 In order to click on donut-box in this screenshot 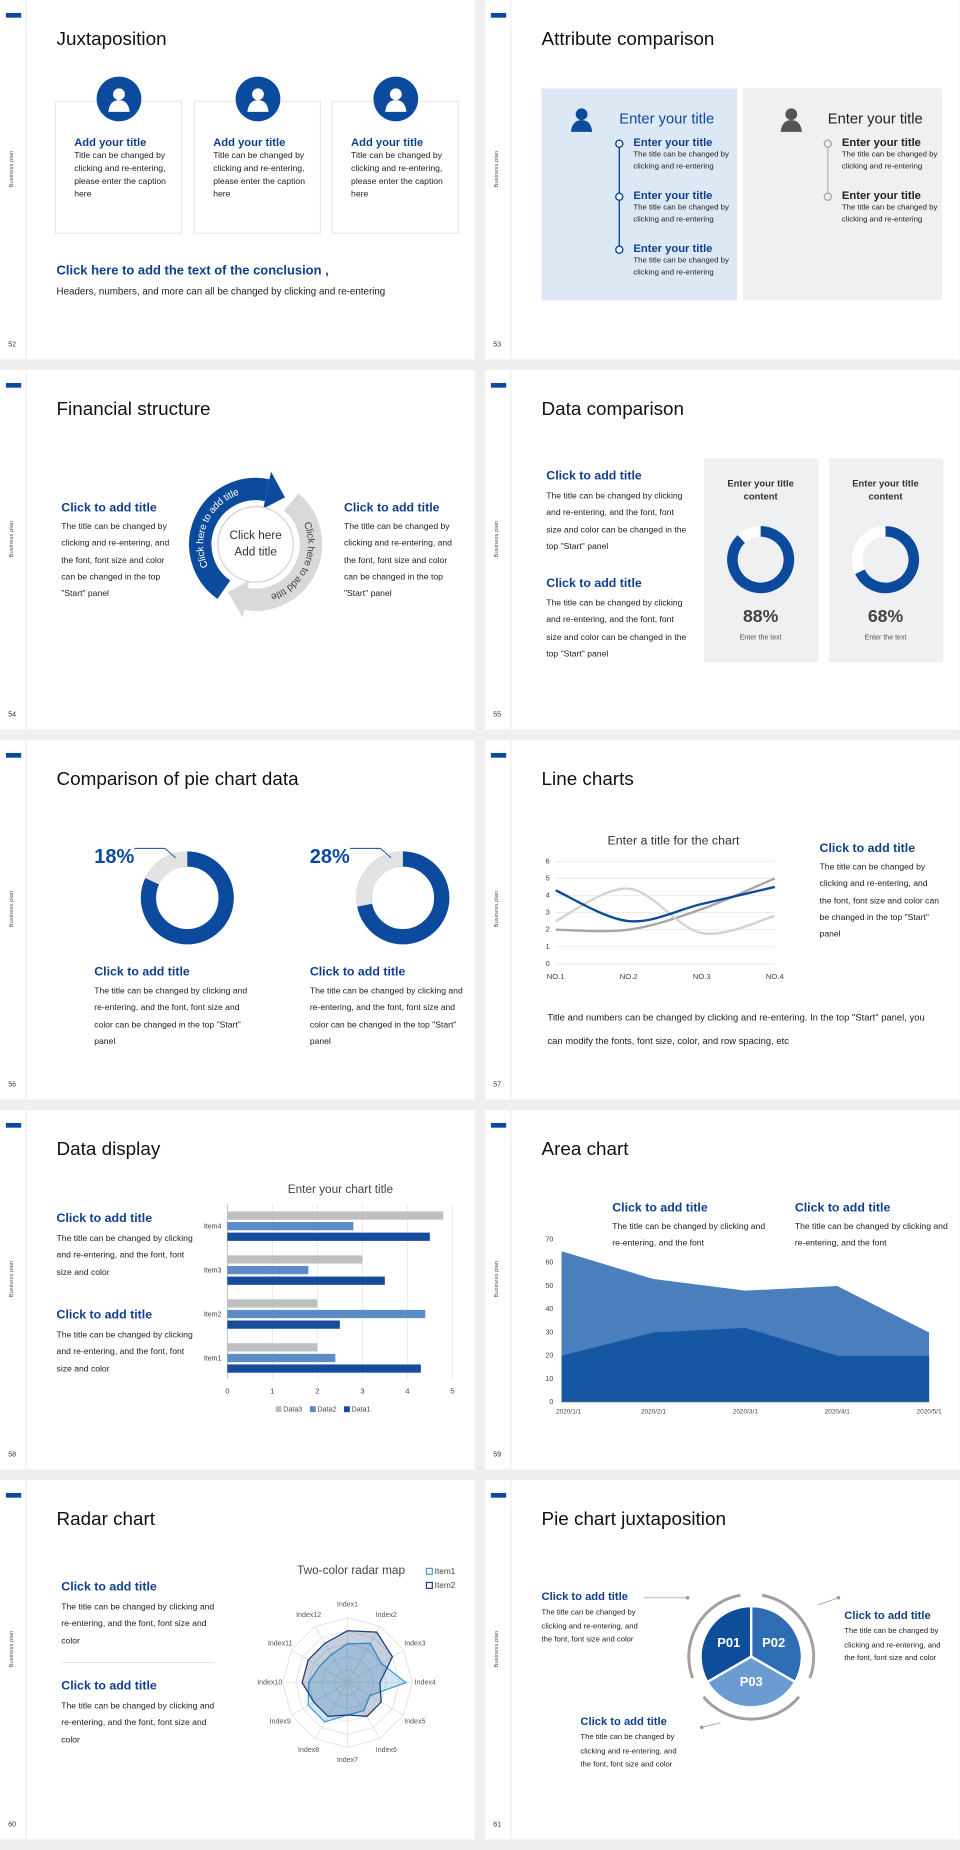, I will do `click(761, 560)`.